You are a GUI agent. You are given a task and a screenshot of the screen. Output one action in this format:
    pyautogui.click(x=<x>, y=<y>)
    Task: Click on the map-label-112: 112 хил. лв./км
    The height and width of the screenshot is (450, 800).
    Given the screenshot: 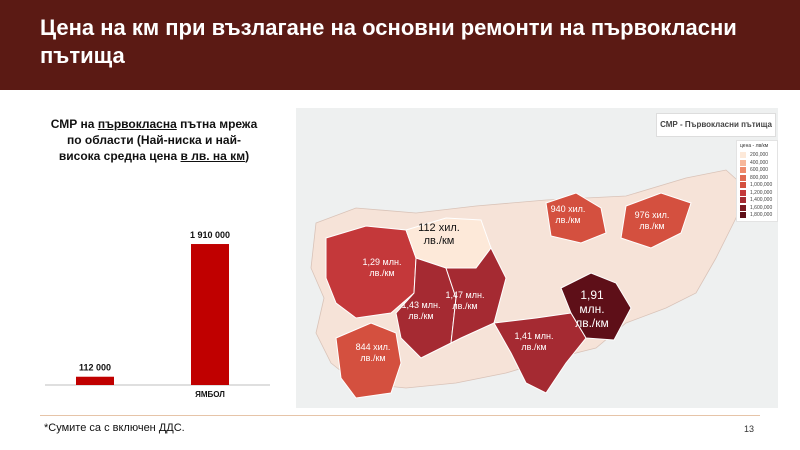 What is the action you would take?
    pyautogui.click(x=439, y=234)
    